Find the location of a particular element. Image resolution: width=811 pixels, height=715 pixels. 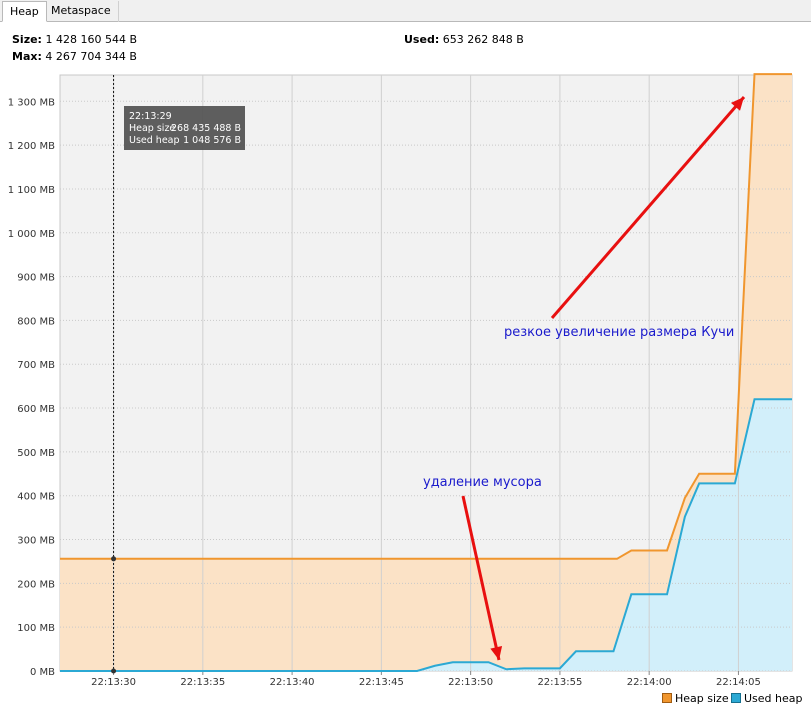

size-stat: Size: 1 428 160 544 B is located at coordinates (74, 40).